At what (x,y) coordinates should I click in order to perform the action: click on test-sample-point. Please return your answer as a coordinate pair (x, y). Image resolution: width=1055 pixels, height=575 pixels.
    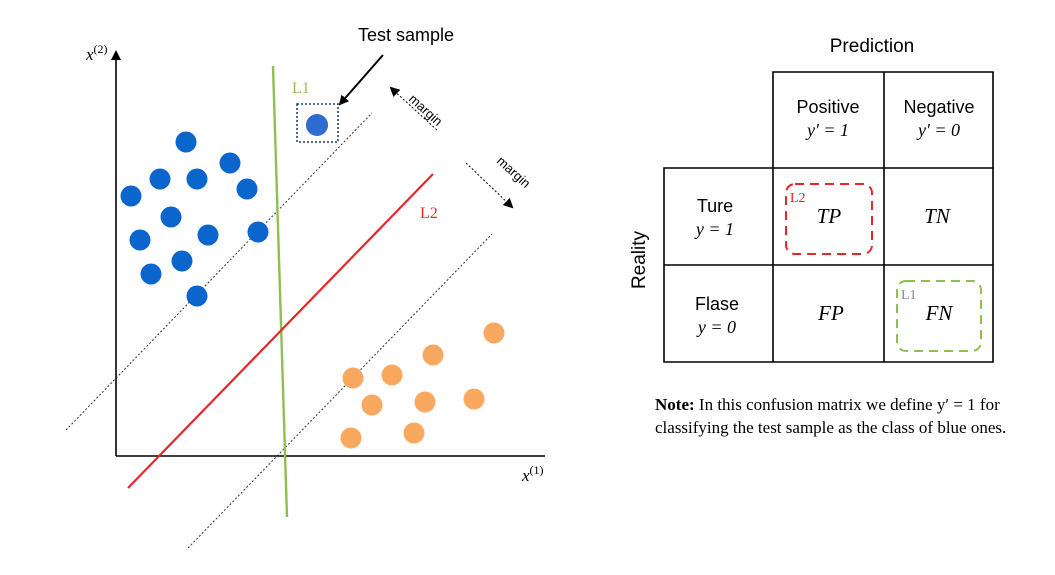
    Looking at the image, I should click on (317, 125).